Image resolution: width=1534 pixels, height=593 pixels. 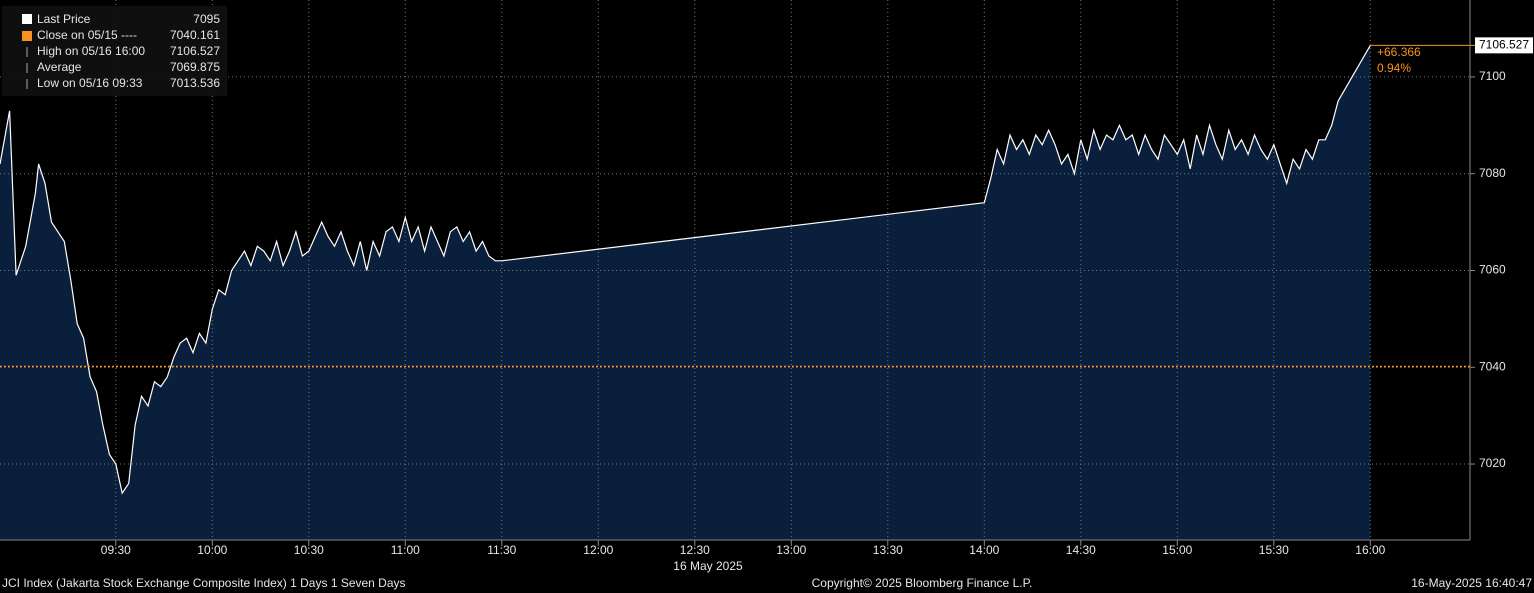 I want to click on x-axis-label: 16 May 2025, so click(x=708, y=566).